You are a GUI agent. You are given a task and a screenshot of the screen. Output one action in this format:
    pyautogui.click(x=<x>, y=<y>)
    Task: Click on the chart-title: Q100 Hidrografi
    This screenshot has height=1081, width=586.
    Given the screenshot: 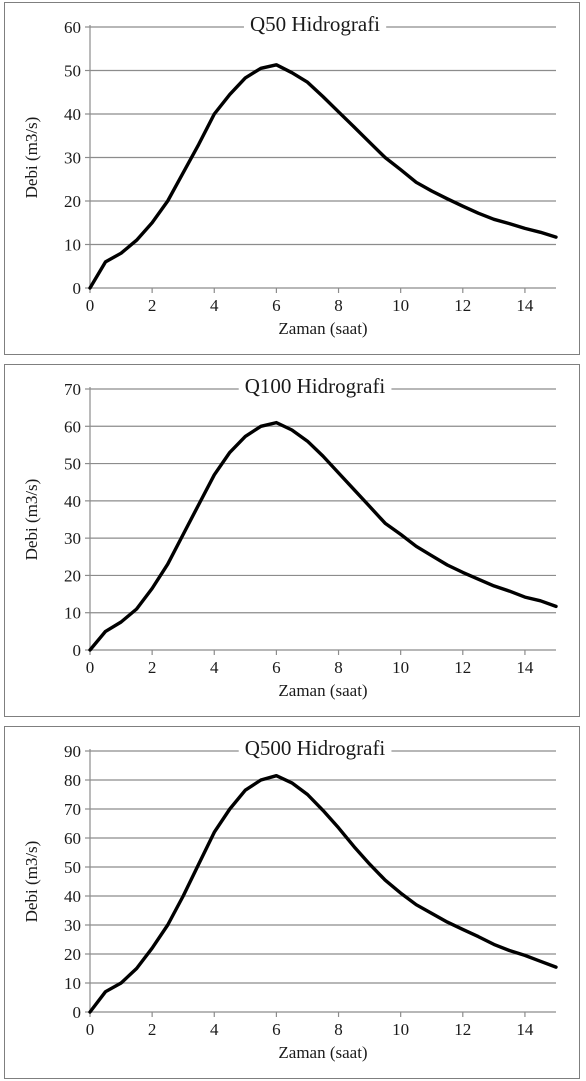 What is the action you would take?
    pyautogui.click(x=315, y=386)
    